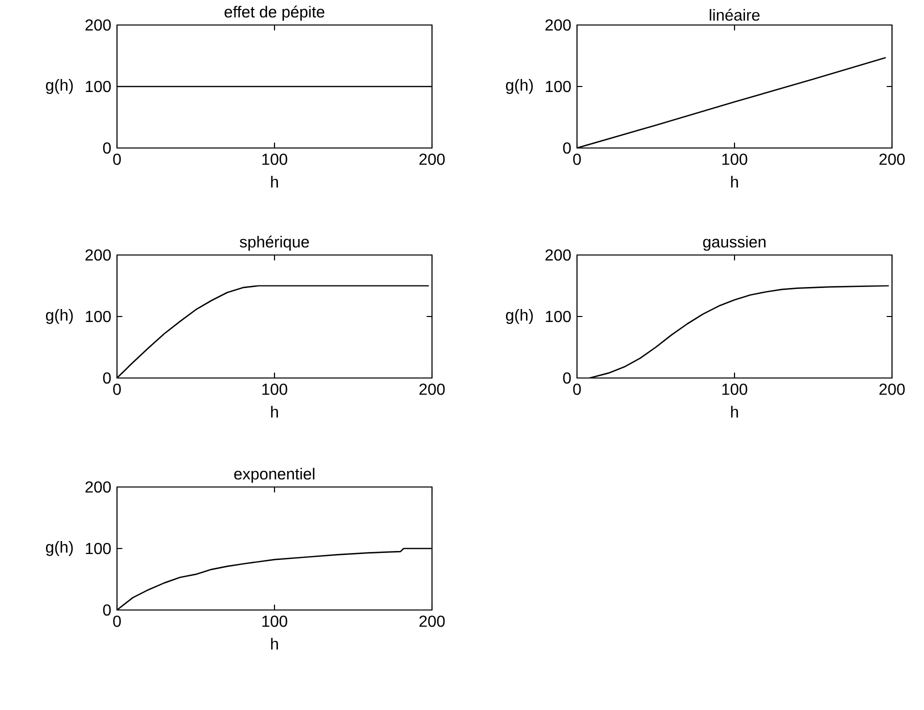 The width and height of the screenshot is (924, 710). Describe the element at coordinates (735, 14) in the screenshot. I see `chart-title: linéaire` at that location.